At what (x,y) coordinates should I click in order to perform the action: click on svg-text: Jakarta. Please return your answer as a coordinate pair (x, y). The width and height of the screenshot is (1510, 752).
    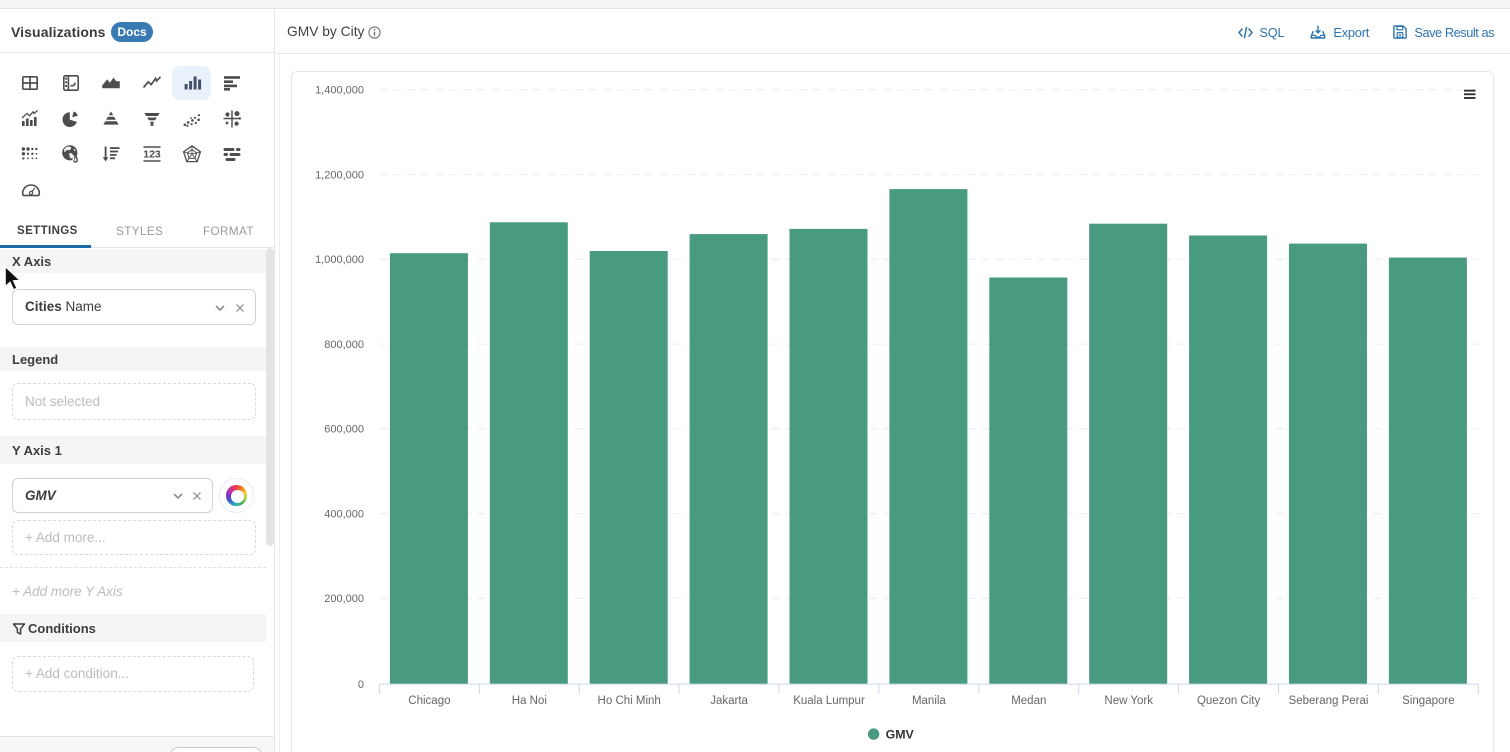
    Looking at the image, I should click on (729, 701).